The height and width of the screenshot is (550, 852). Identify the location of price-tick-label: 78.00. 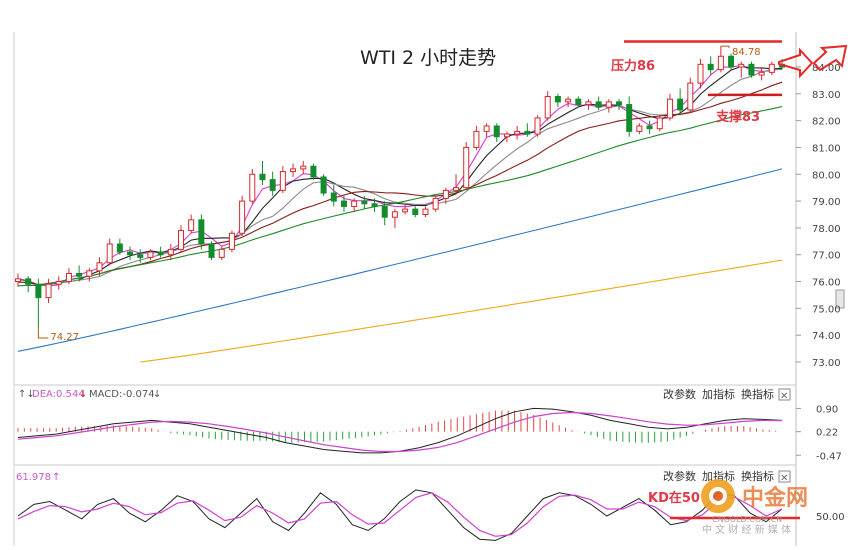
(826, 229).